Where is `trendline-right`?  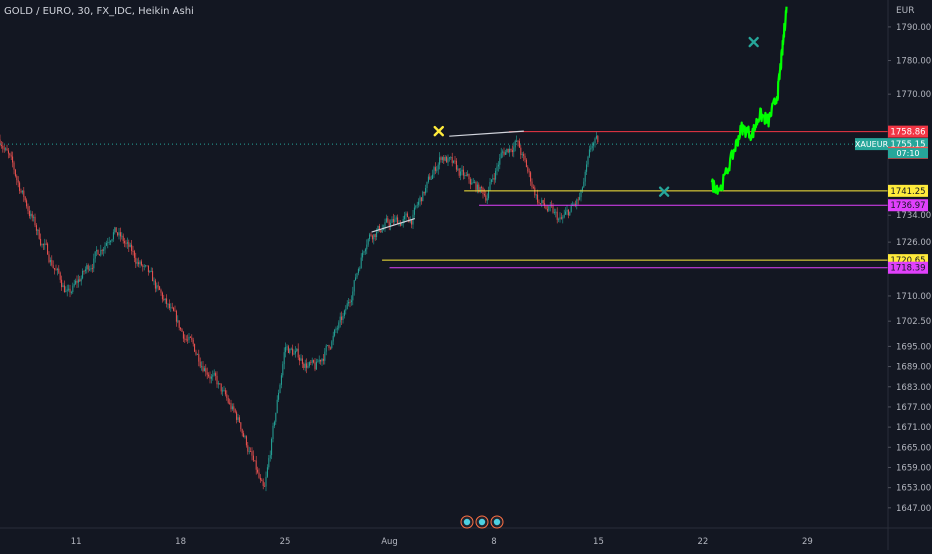
trendline-right is located at coordinates (486, 133).